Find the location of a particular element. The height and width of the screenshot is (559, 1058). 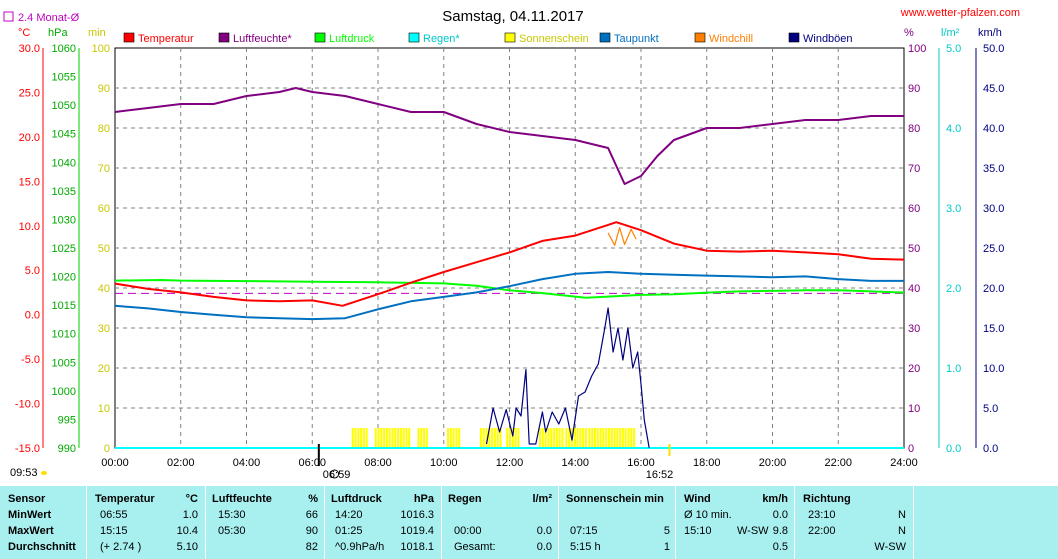

humidity-tick-label: 0 is located at coordinates (911, 449).